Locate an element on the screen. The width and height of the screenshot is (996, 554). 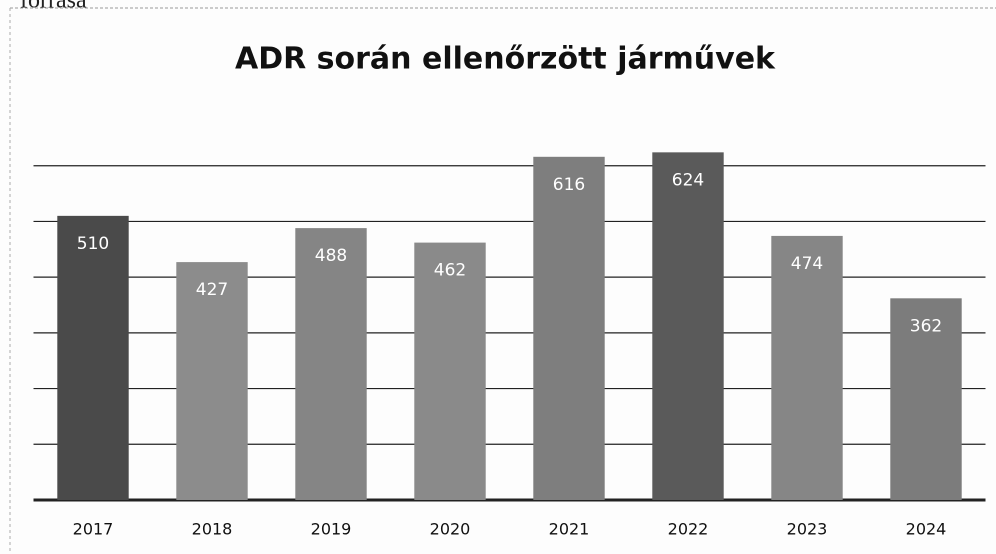
value-label: 362 is located at coordinates (926, 326).